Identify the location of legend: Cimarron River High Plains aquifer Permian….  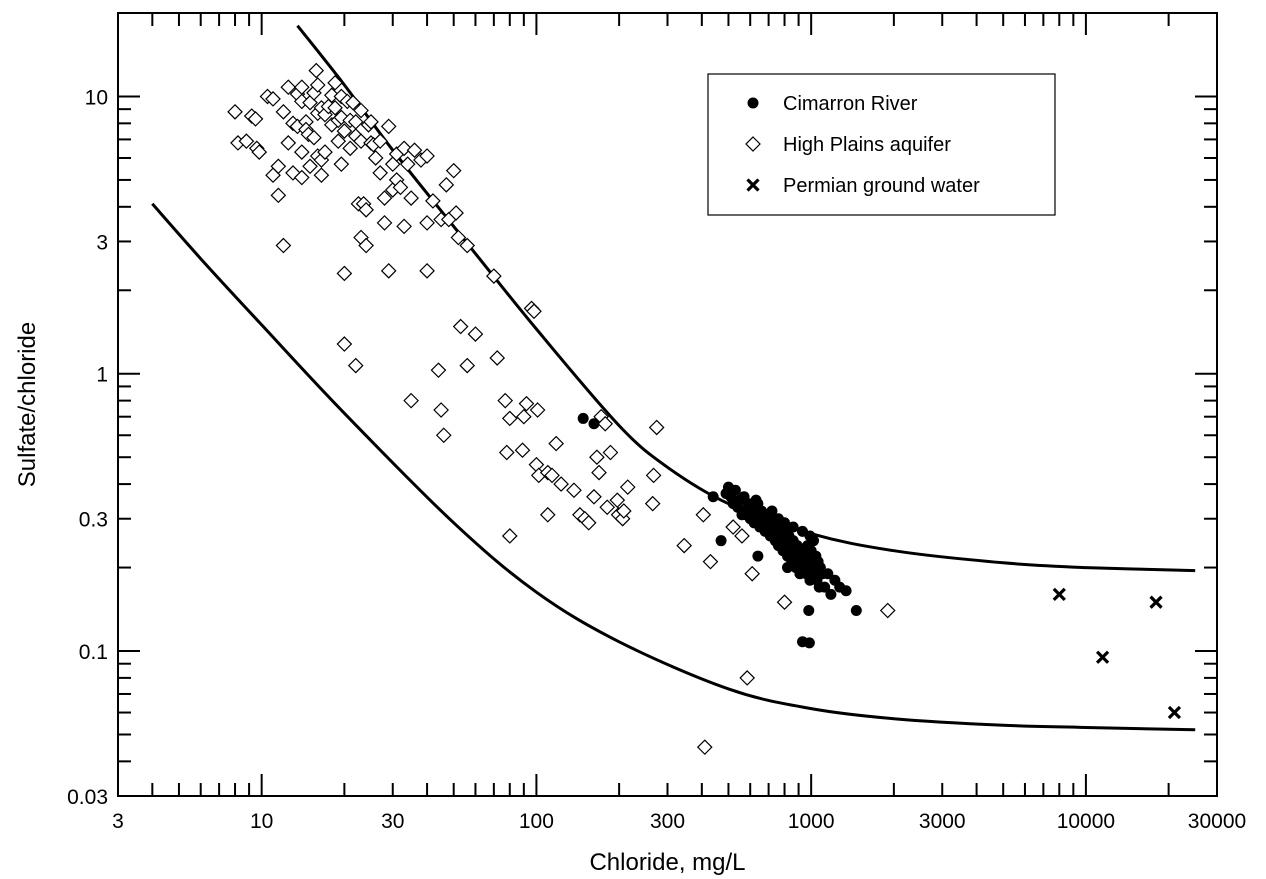
(881, 144).